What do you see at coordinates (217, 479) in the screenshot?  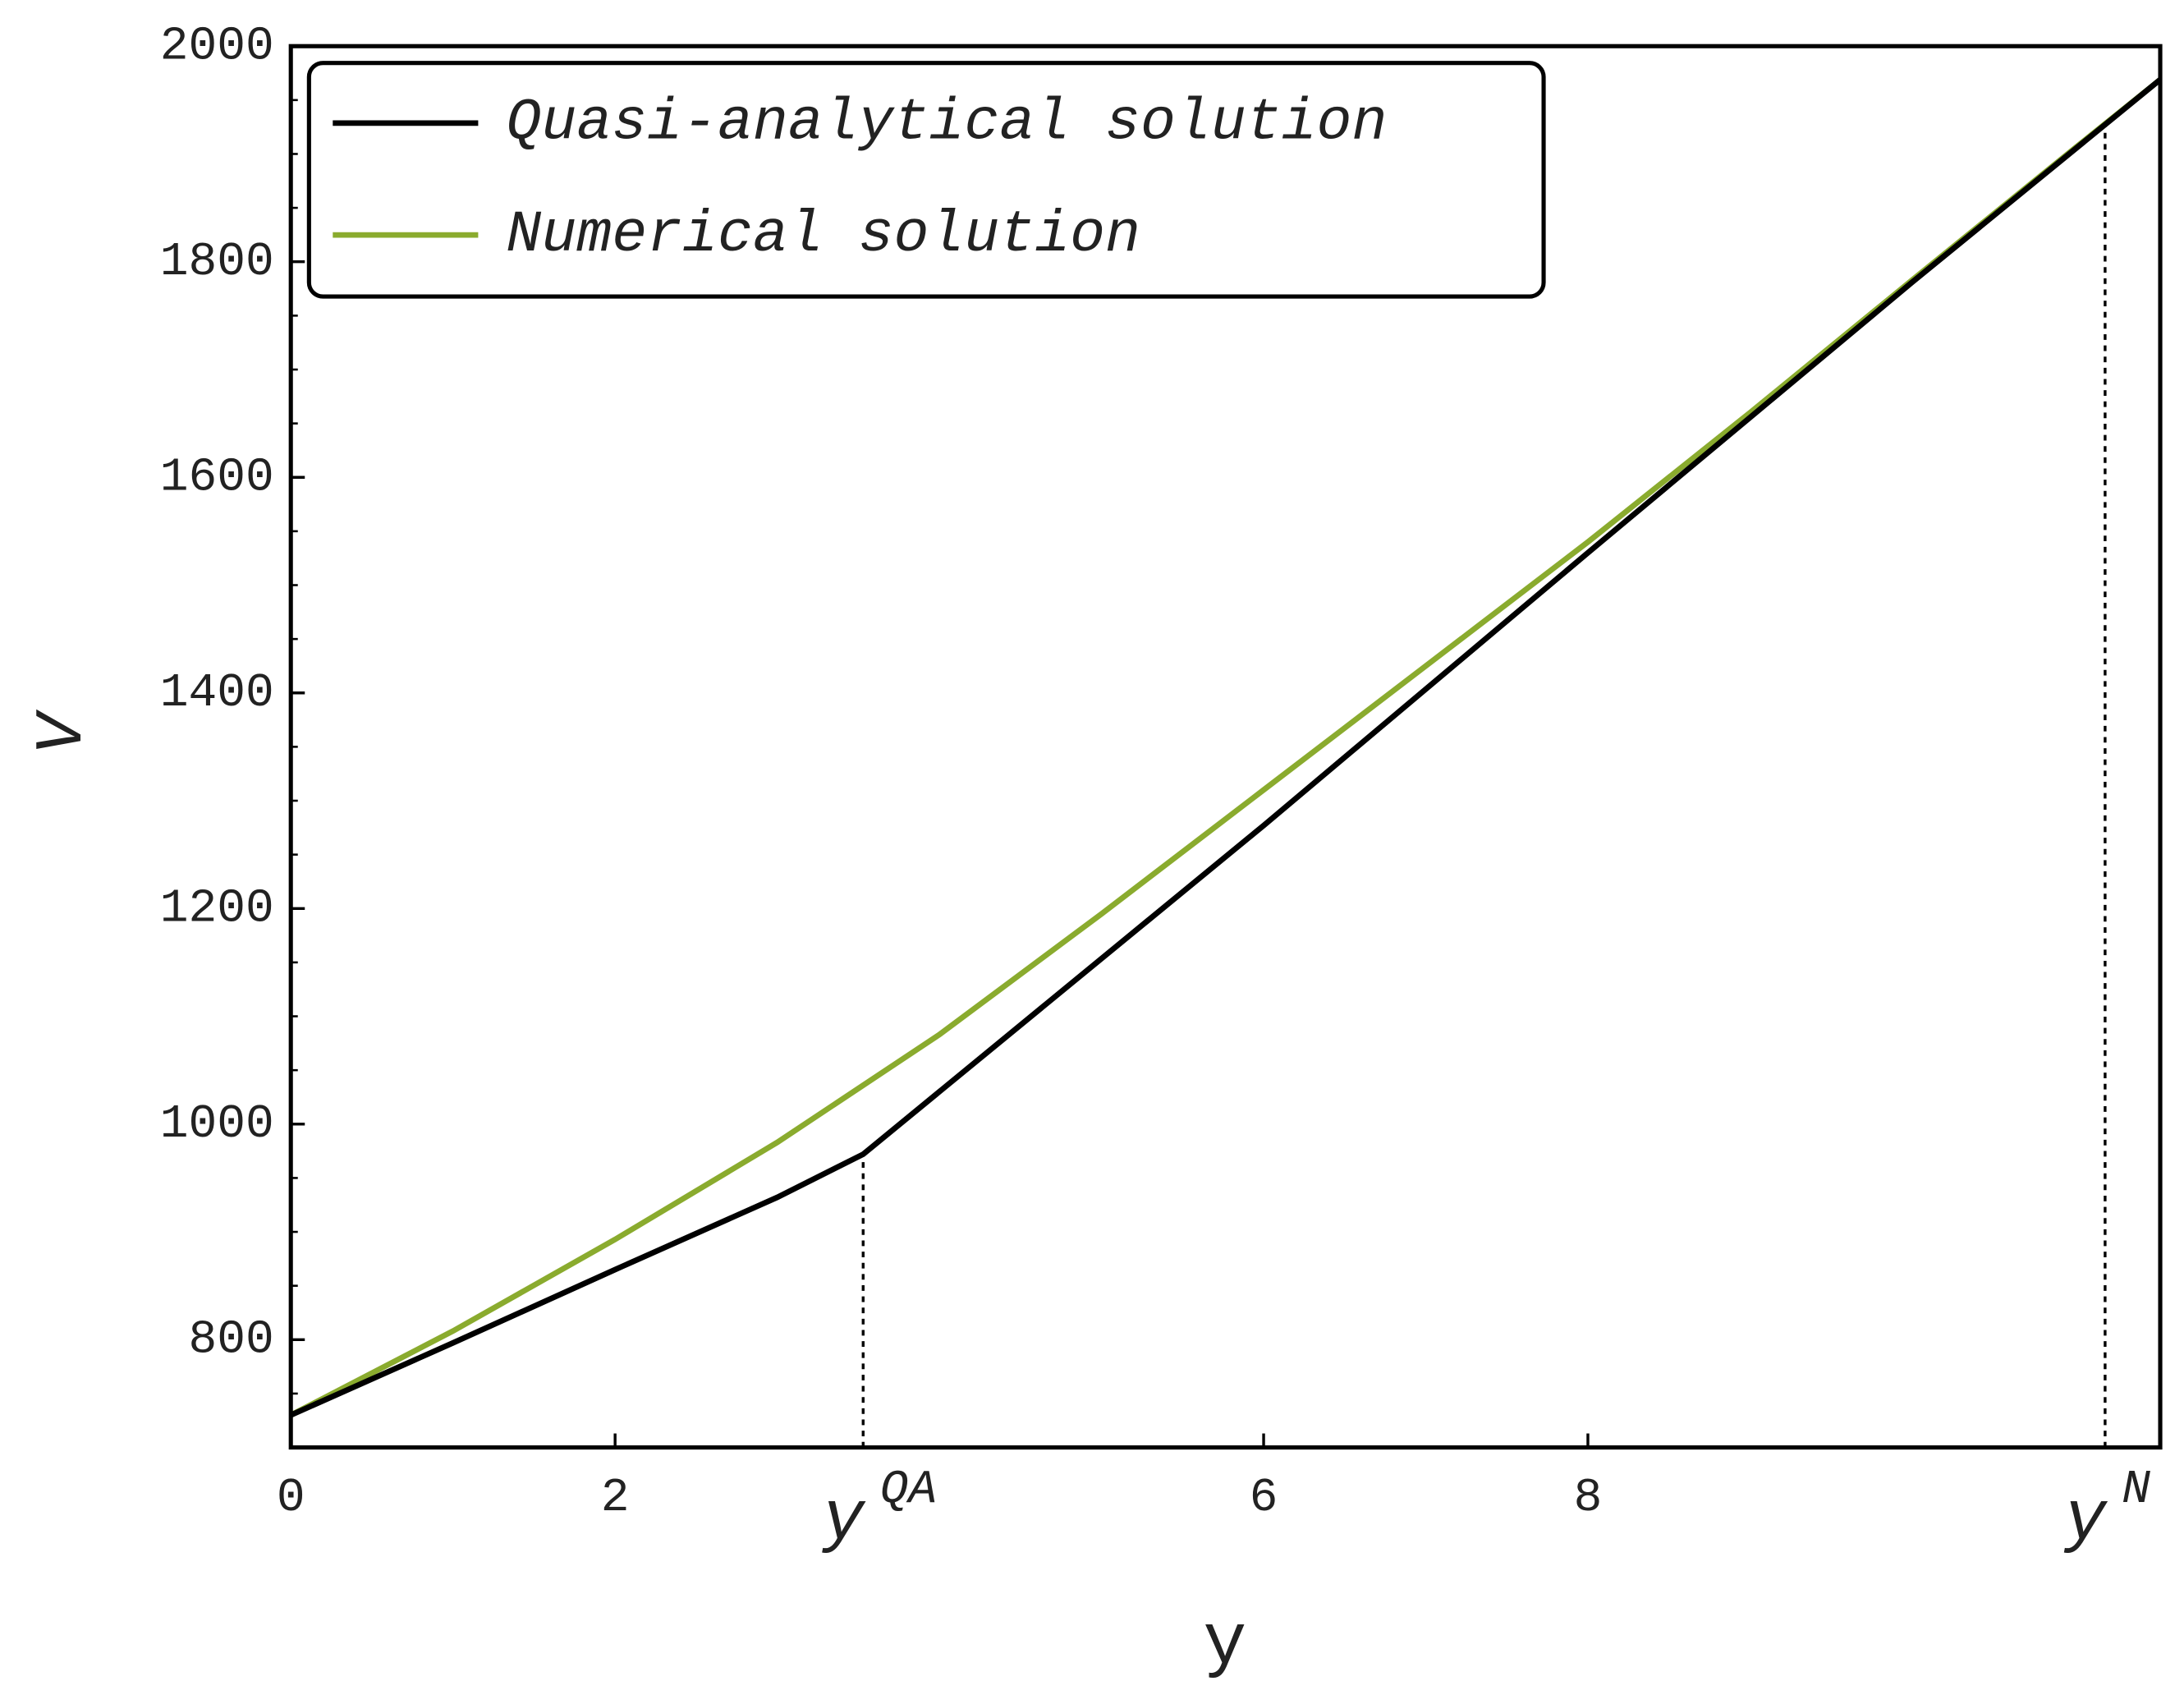 I see `y-tick-label: 1600` at bounding box center [217, 479].